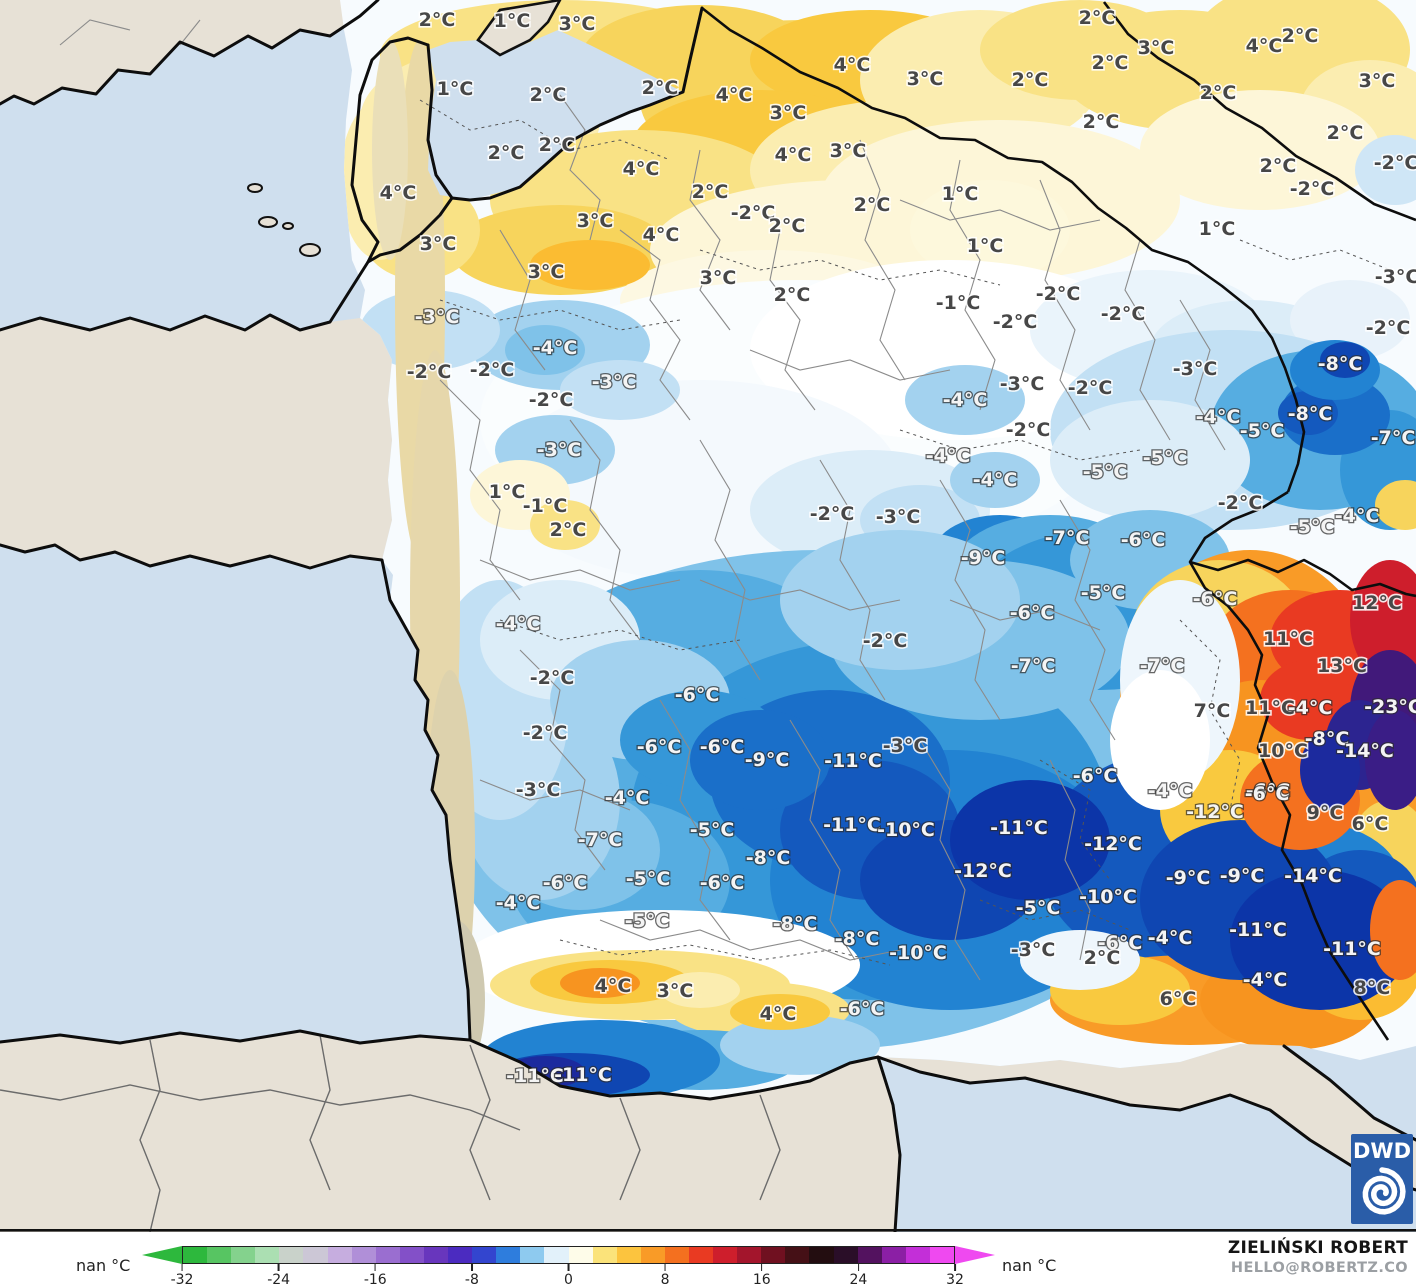  What do you see at coordinates (196, 441) in the screenshot?
I see `brittany-land` at bounding box center [196, 441].